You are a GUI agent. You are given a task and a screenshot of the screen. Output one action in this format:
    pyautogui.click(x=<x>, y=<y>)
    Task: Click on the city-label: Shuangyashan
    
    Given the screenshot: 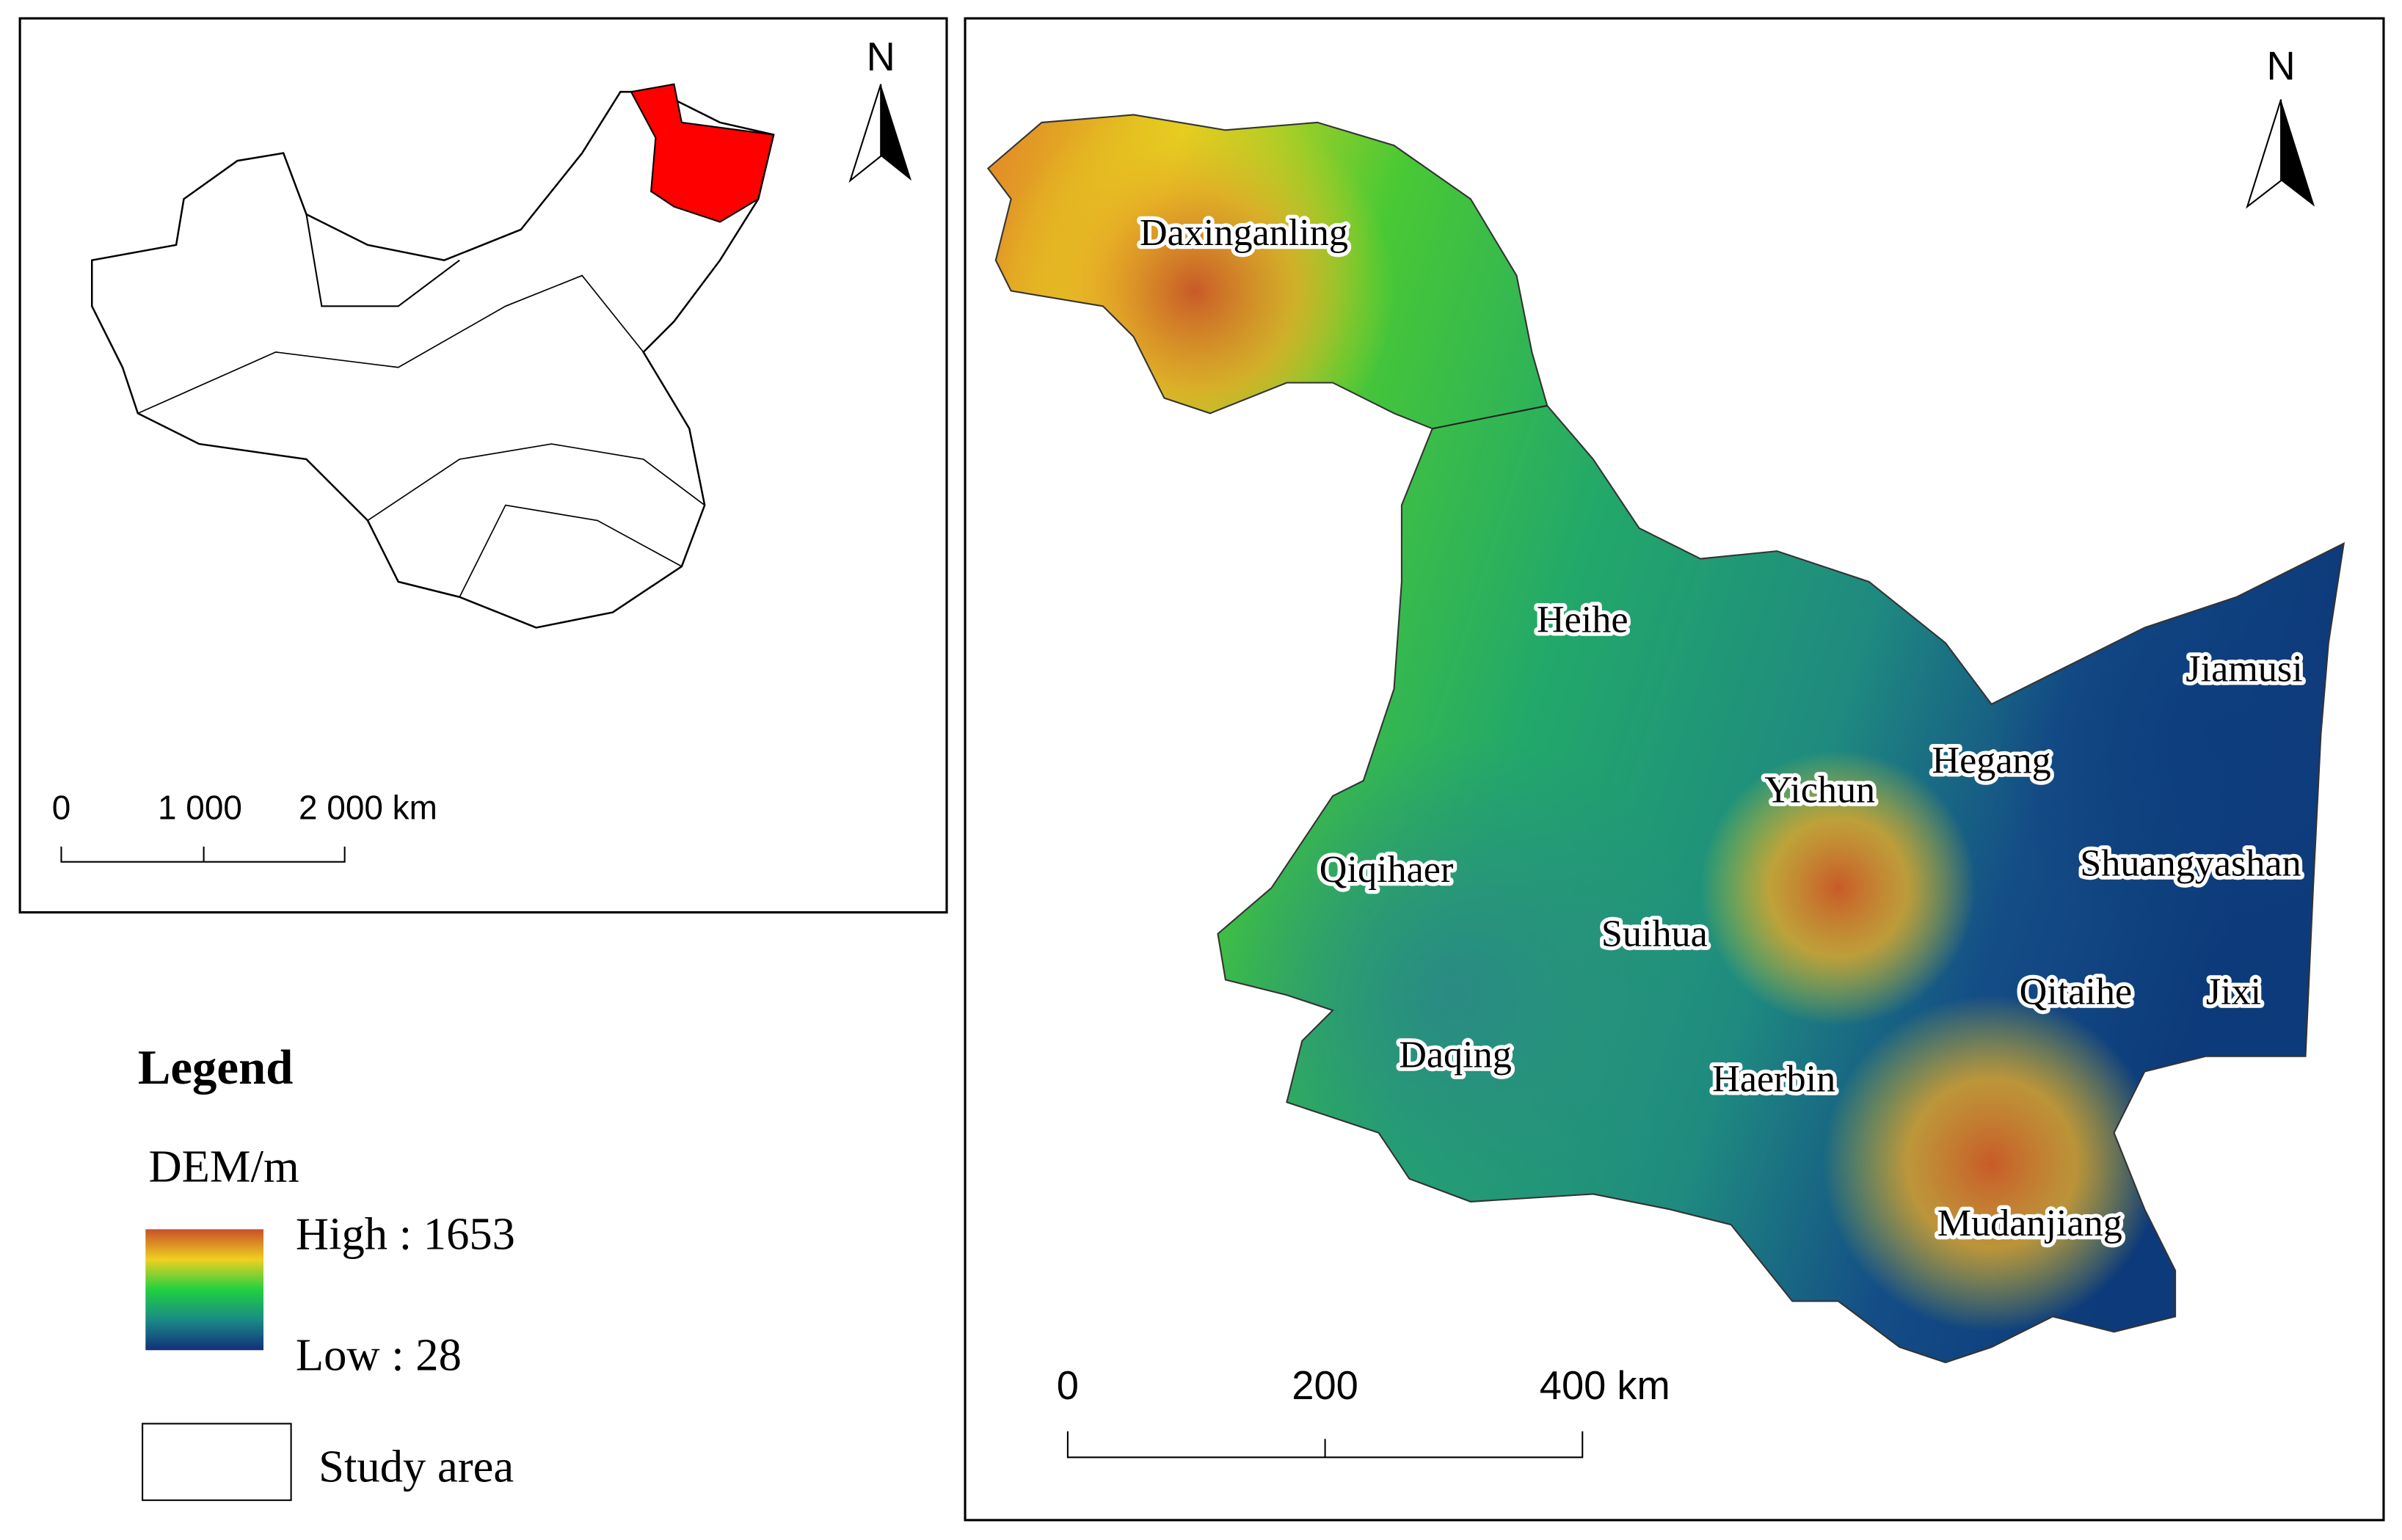 What is the action you would take?
    pyautogui.click(x=2190, y=863)
    